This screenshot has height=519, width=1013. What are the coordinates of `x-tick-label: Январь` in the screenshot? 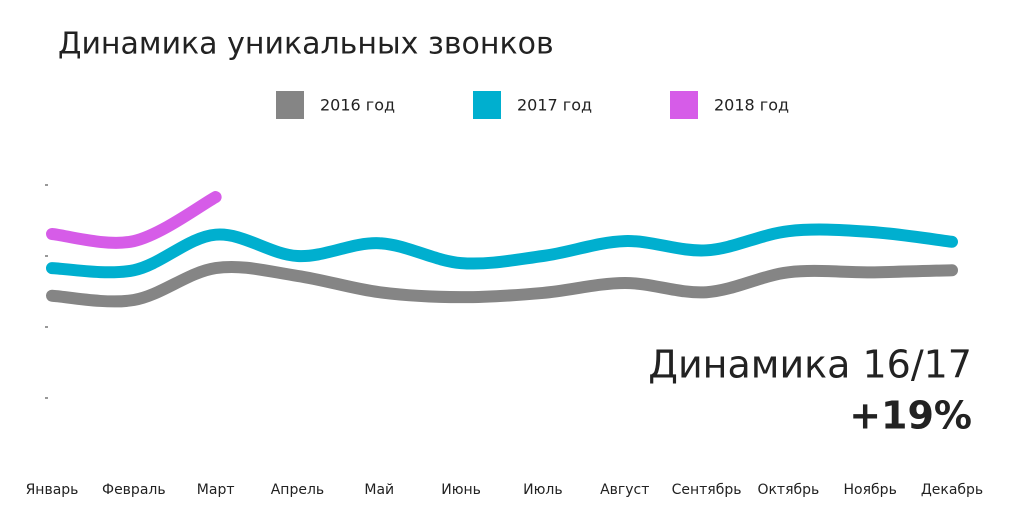 It's located at (52, 490).